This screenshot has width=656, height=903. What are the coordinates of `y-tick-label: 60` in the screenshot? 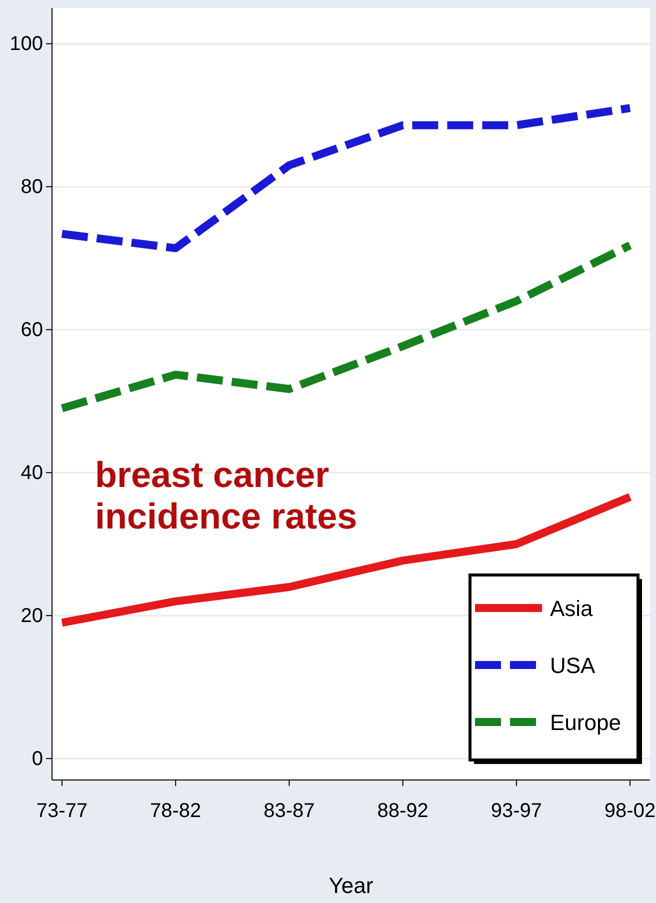 It's located at (31, 330).